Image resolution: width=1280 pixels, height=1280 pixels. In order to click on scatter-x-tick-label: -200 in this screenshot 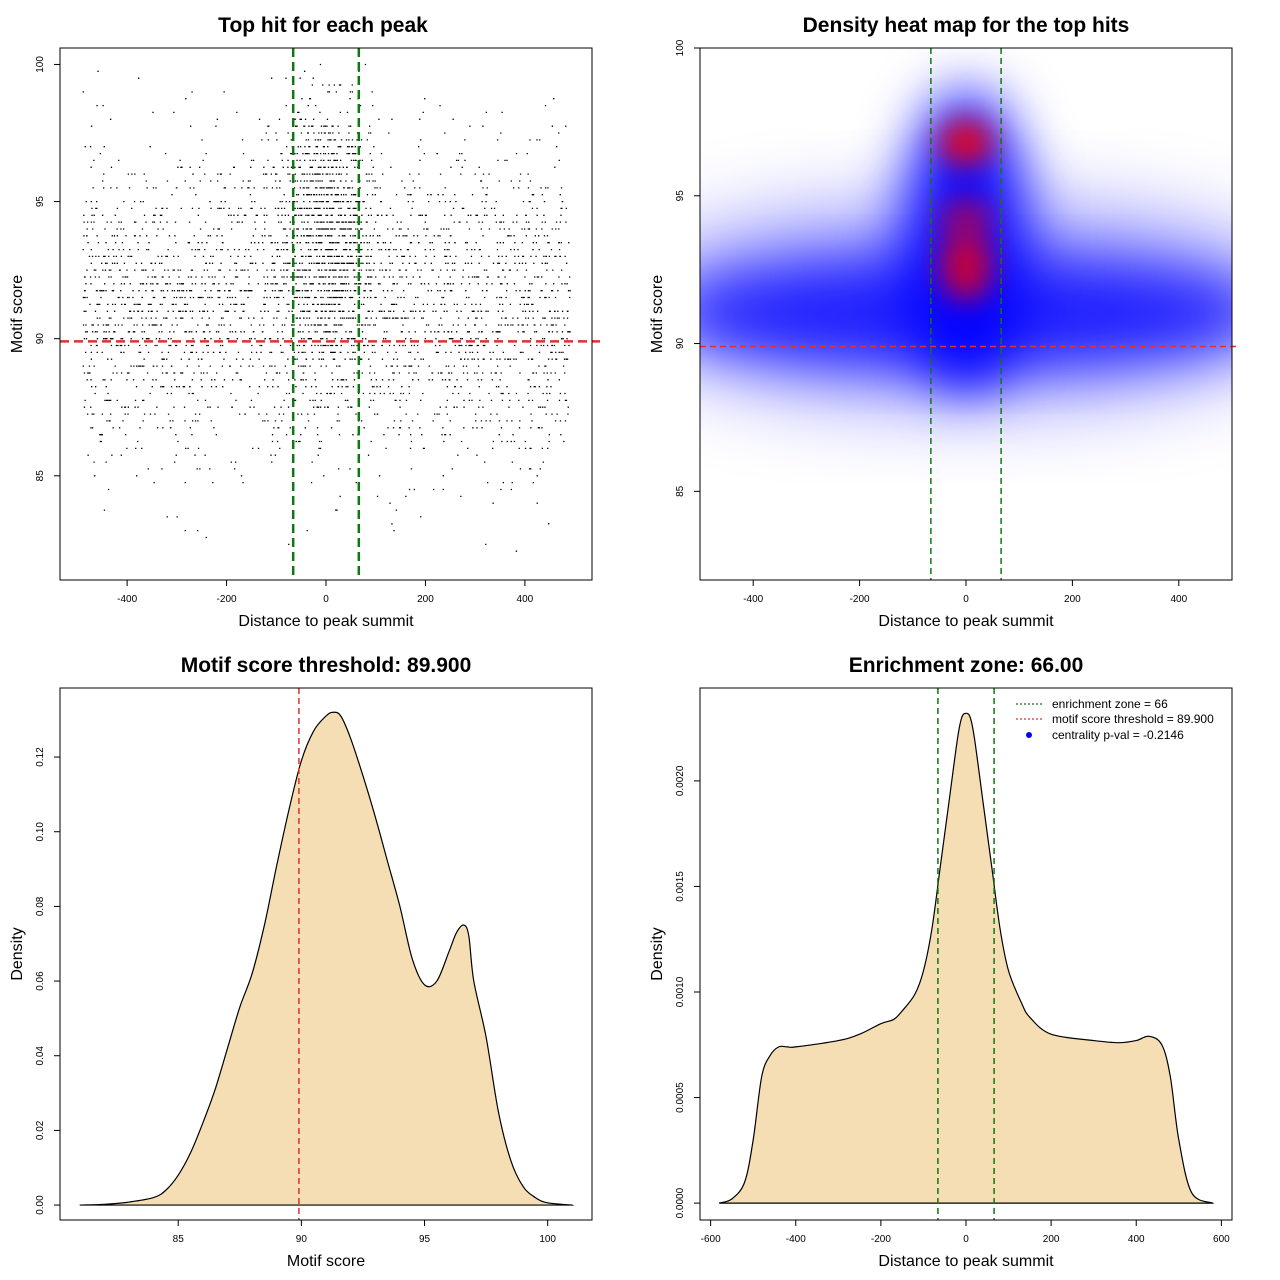, I will do `click(227, 599)`.